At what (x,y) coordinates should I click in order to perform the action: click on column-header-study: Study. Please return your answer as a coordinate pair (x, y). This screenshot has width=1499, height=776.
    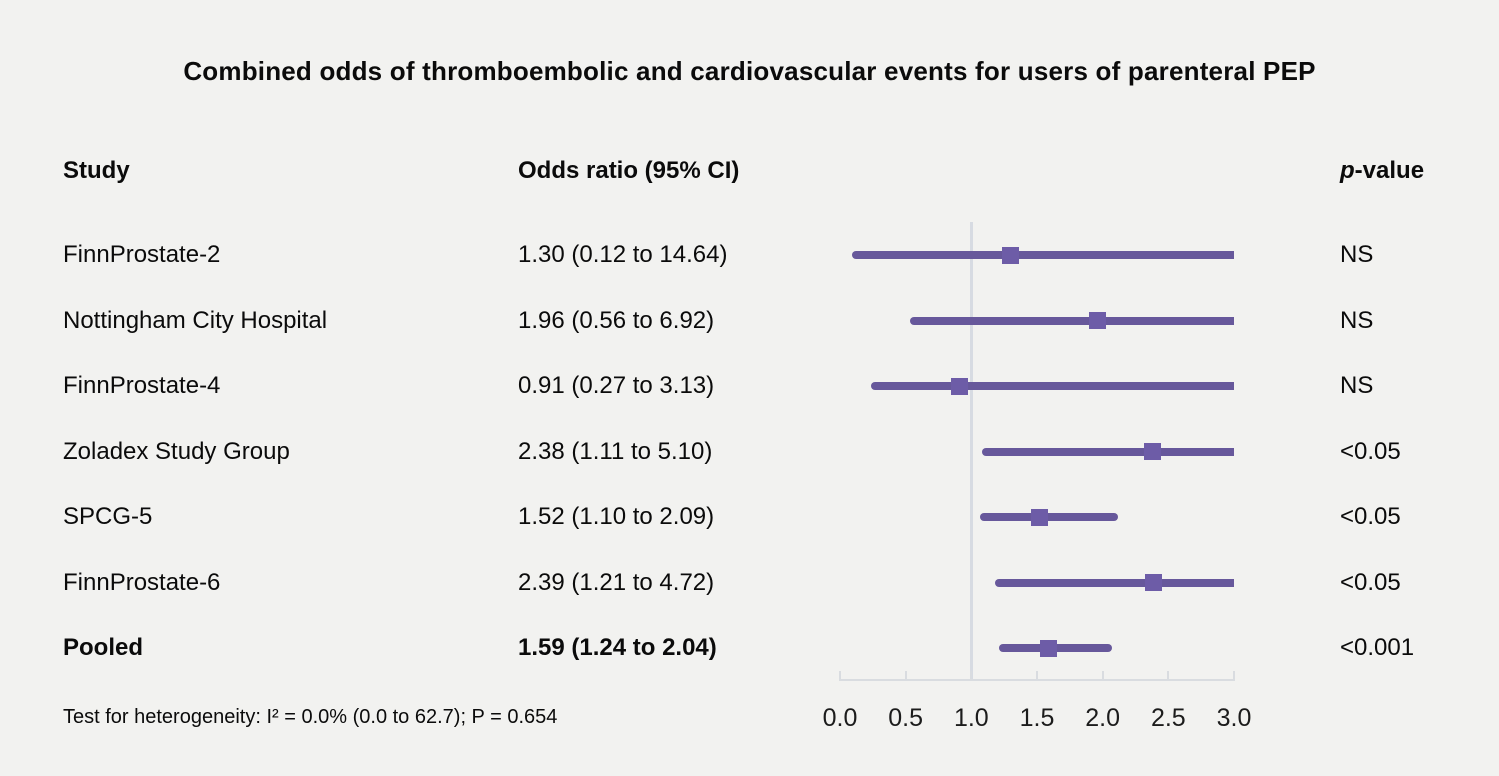
    Looking at the image, I should click on (96, 170).